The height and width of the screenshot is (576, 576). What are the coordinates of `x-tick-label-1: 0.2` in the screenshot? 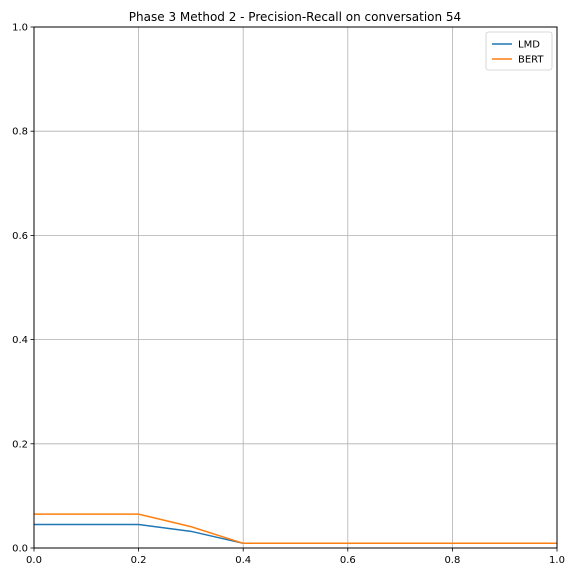 It's located at (139, 560).